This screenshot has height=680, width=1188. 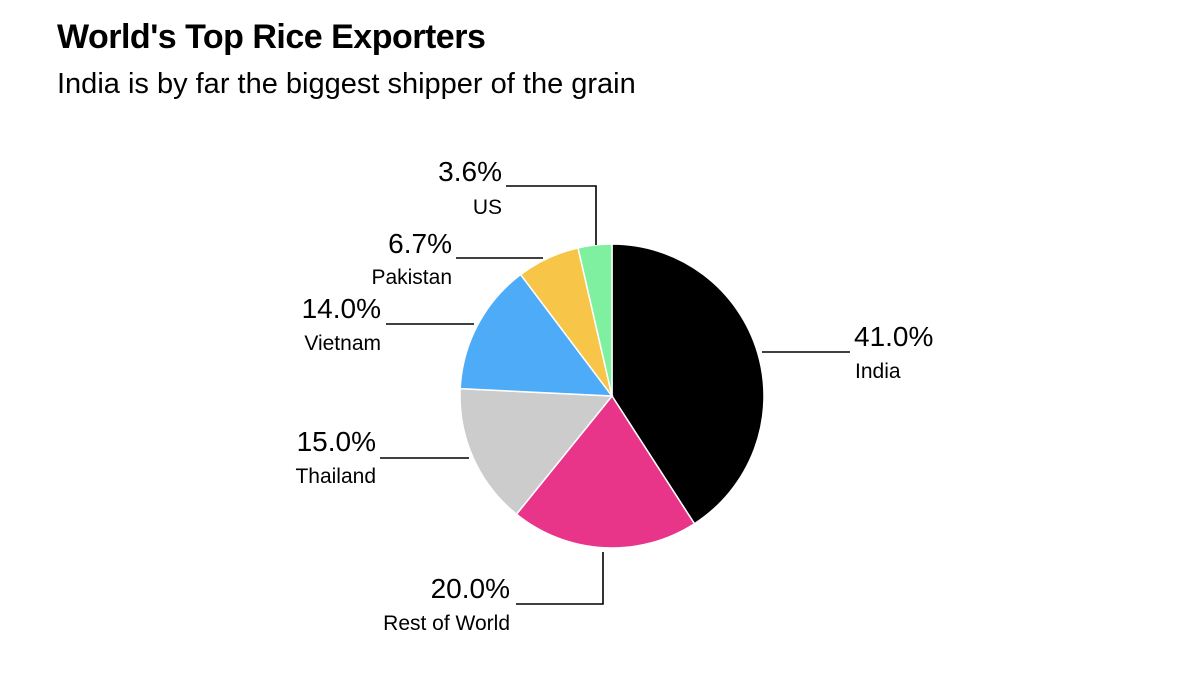 I want to click on leader-line-rest-of-world, so click(x=560, y=578).